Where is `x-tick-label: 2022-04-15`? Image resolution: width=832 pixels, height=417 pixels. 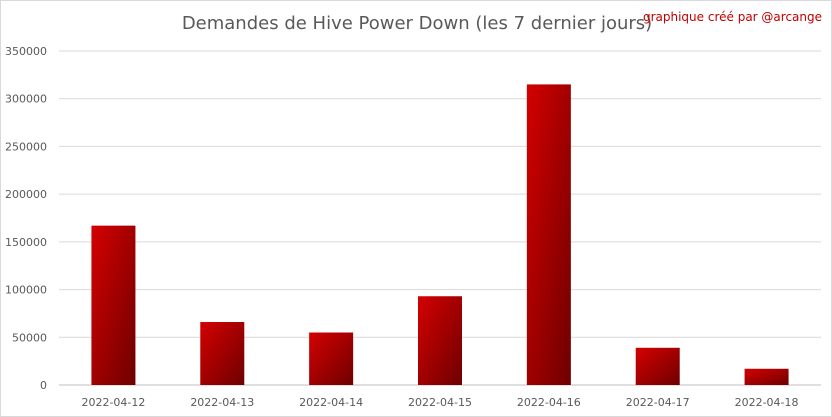
x-tick-label: 2022-04-15 is located at coordinates (440, 402).